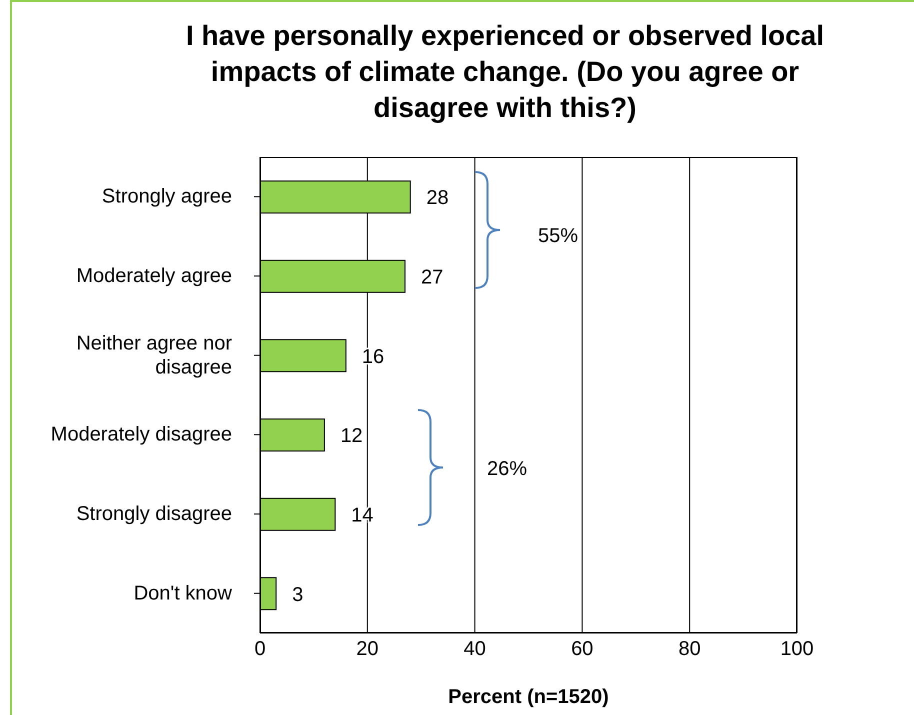 This screenshot has height=715, width=914. I want to click on y-tick-label: Moderately disagree, so click(141, 435).